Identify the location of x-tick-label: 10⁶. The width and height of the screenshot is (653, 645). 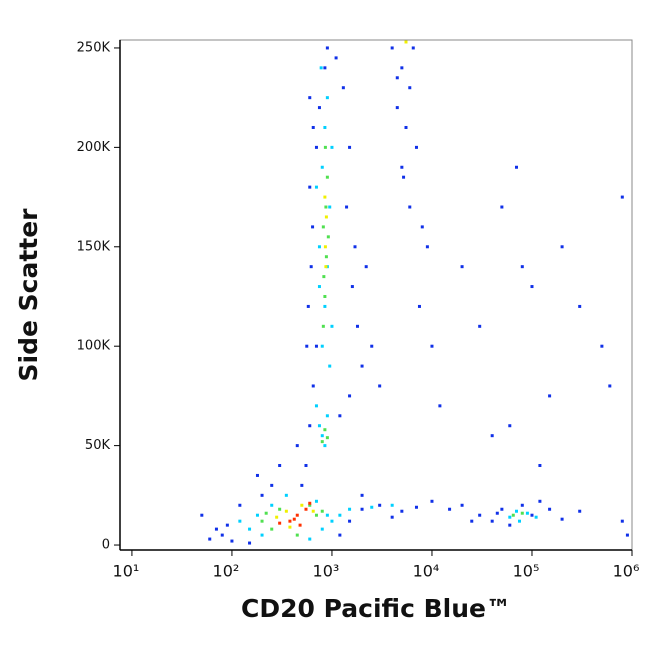
(626, 571).